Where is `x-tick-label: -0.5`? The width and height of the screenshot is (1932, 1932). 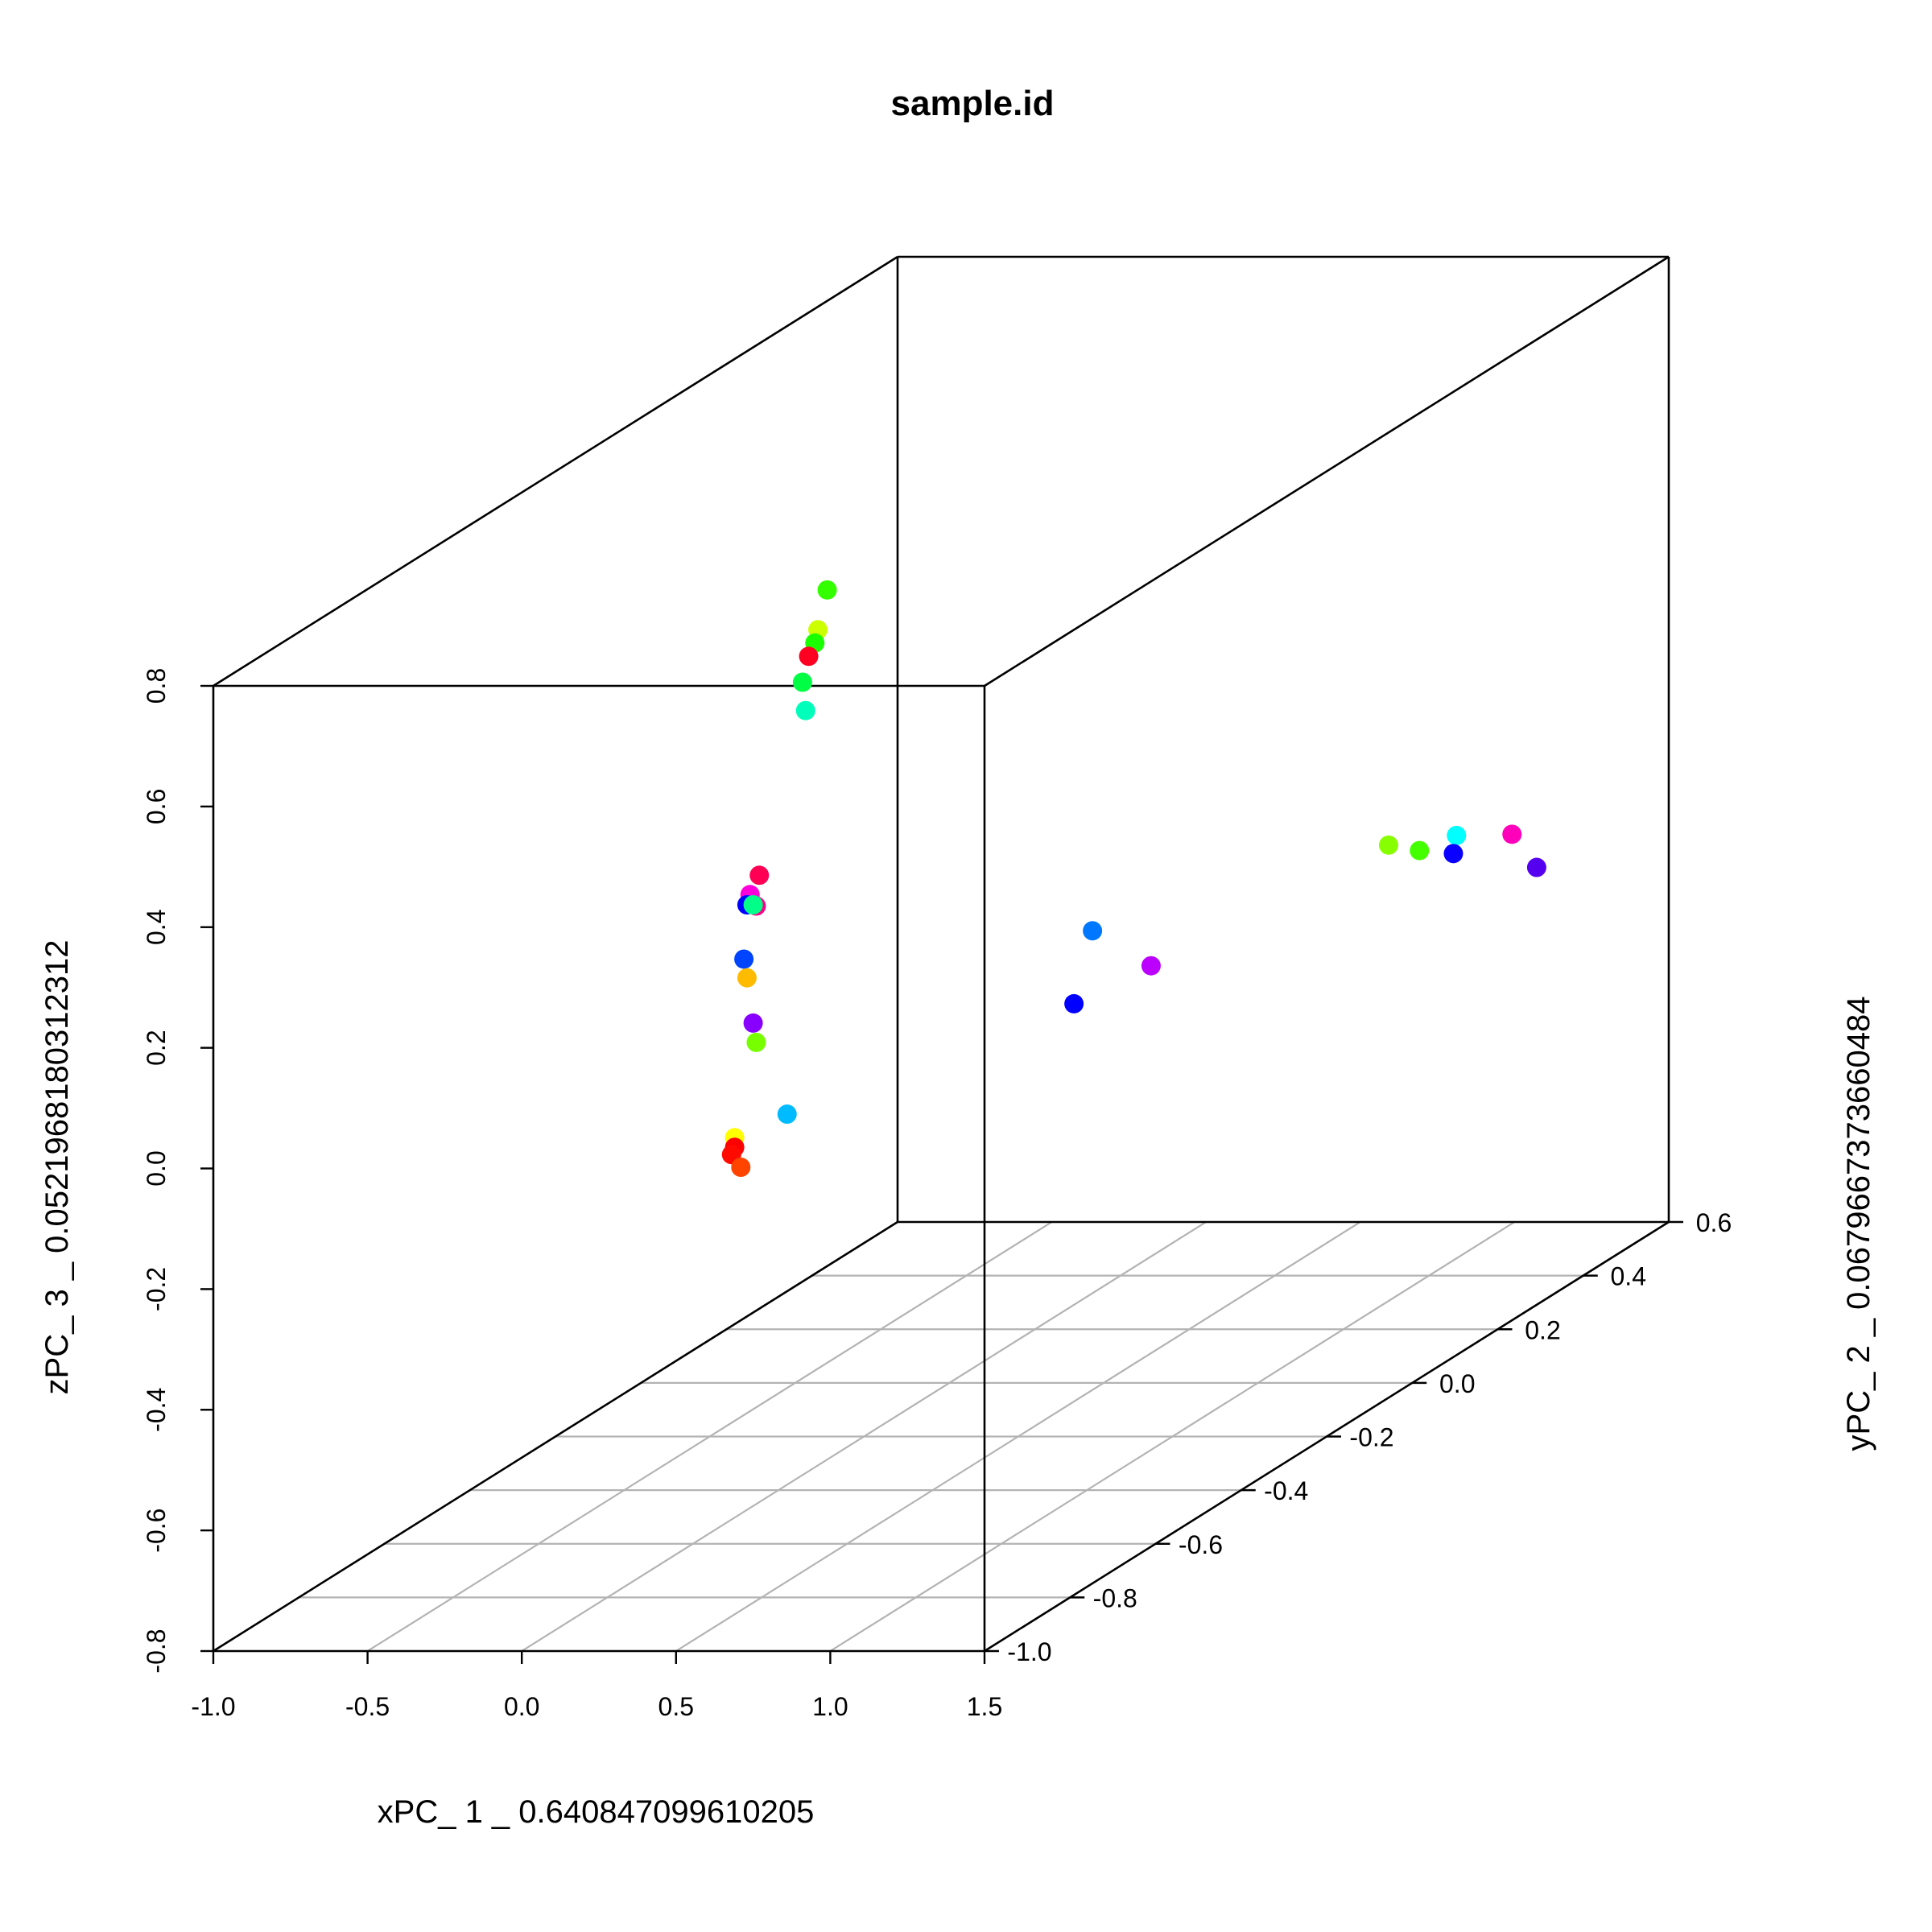
x-tick-label: -0.5 is located at coordinates (367, 1706).